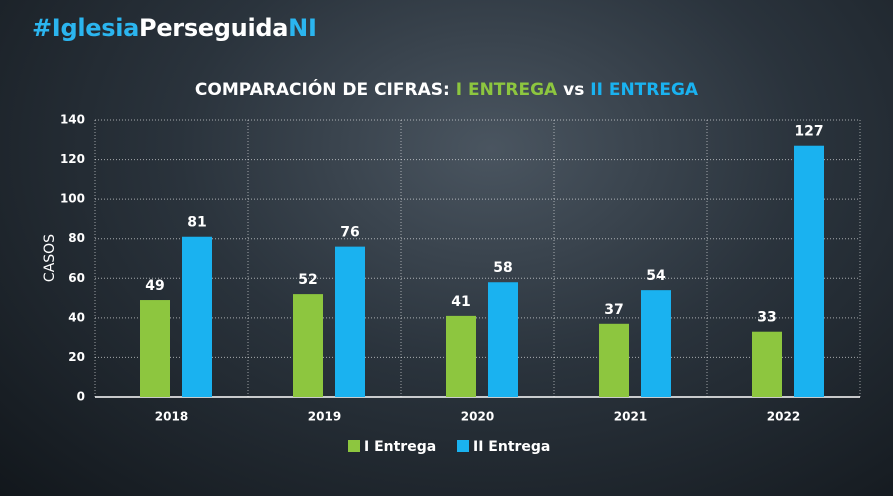  I want to click on y-tick-label: 40, so click(76, 317).